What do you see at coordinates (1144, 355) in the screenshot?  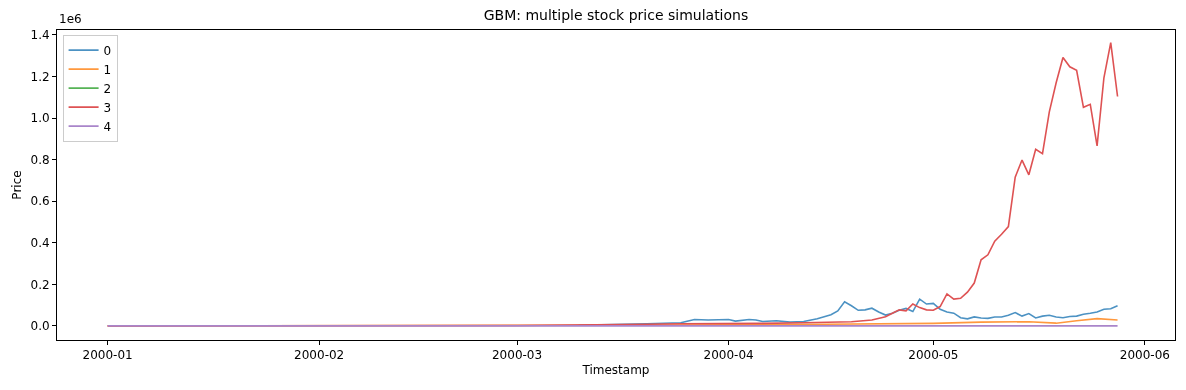 I see `x-tick-label: 2000-06` at bounding box center [1144, 355].